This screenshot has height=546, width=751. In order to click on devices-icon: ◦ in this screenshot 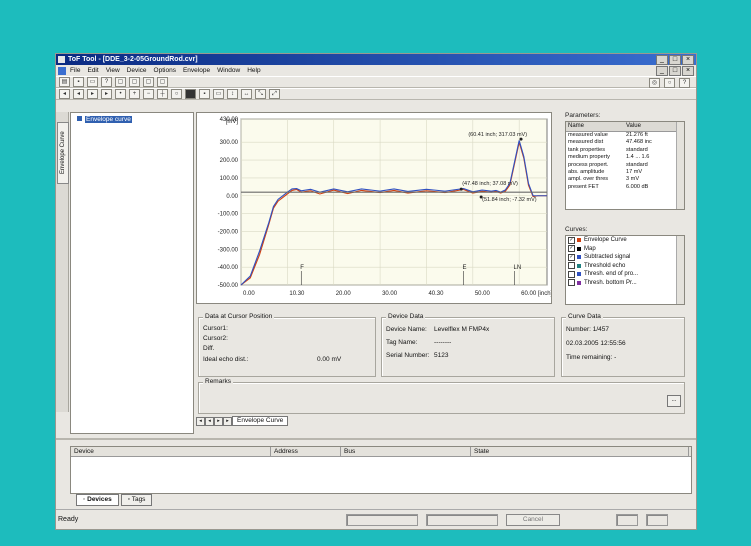, I will do `click(85, 499)`.